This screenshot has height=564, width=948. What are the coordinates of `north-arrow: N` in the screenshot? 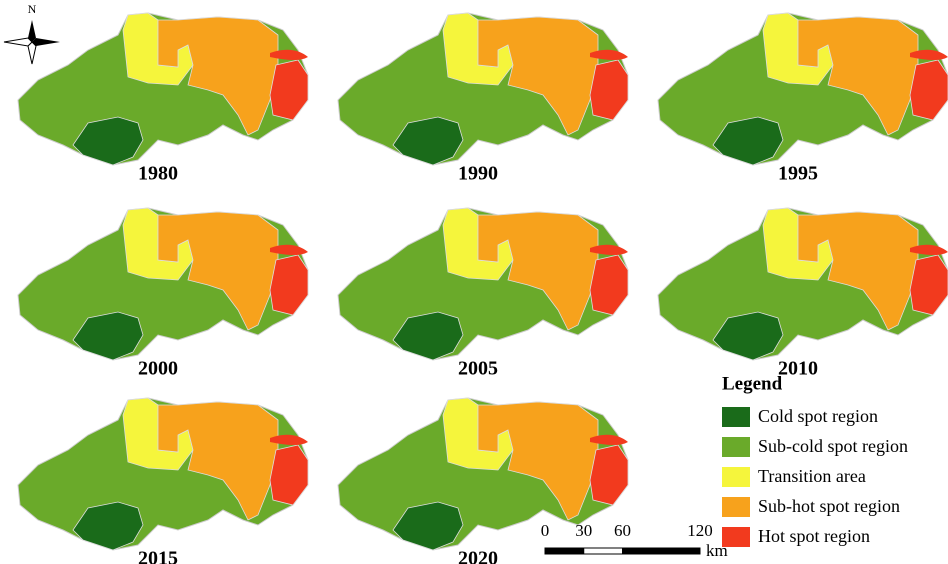 It's located at (31, 33).